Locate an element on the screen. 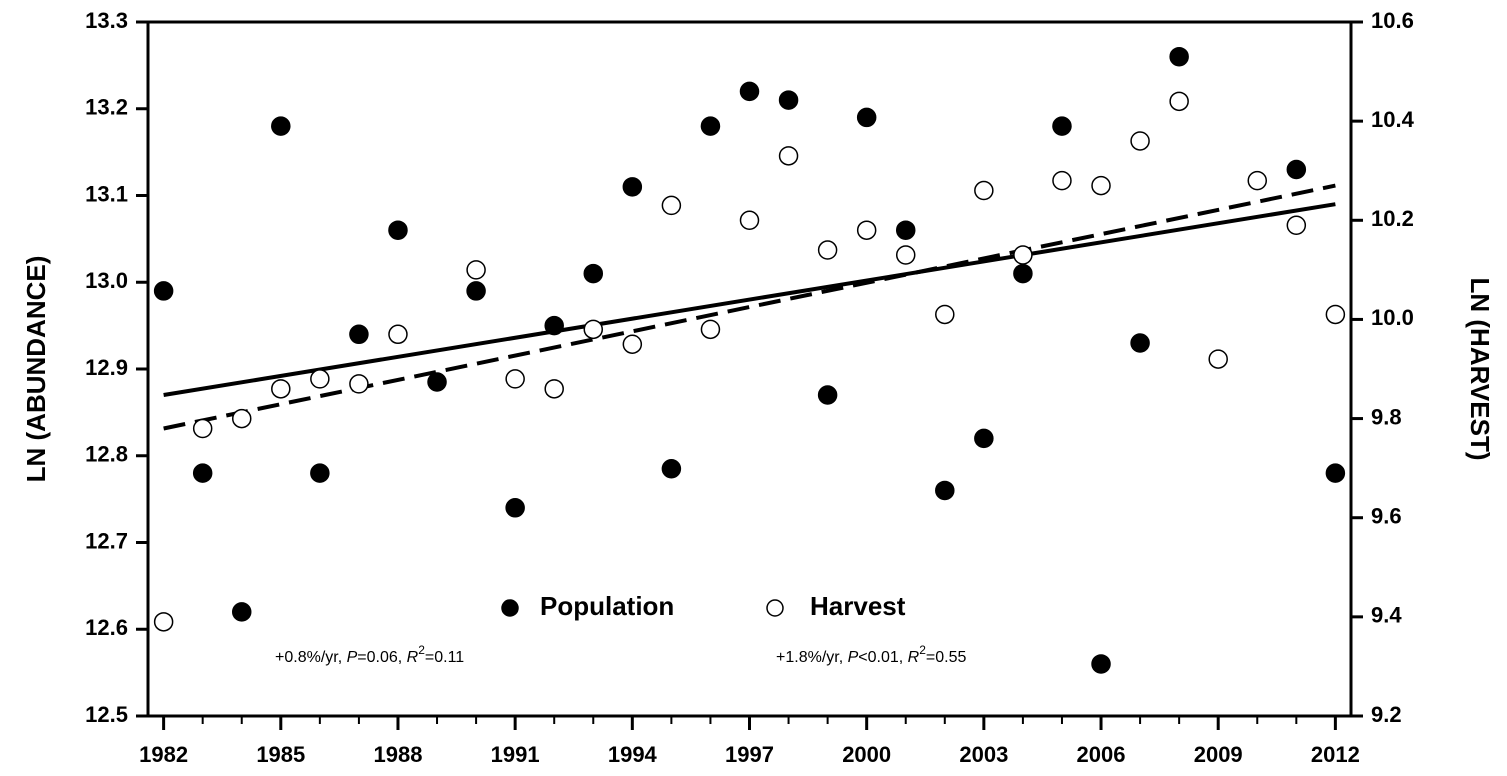  x-tick-label: 2009 is located at coordinates (1218, 754).